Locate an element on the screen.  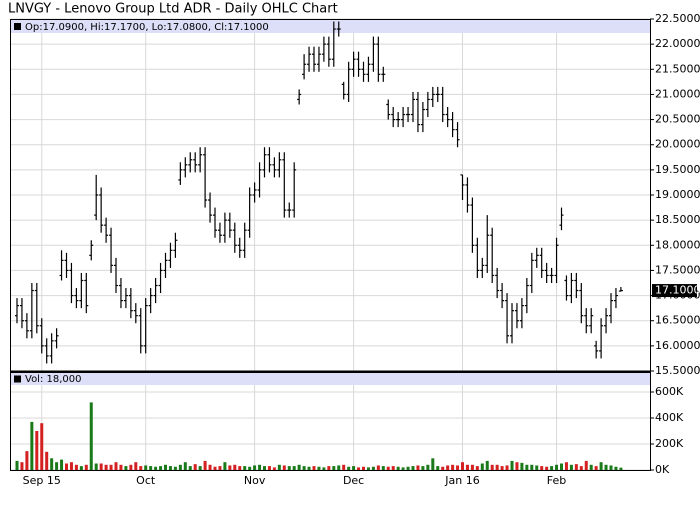
y-tick-label: 18.0000 is located at coordinates (677, 244).